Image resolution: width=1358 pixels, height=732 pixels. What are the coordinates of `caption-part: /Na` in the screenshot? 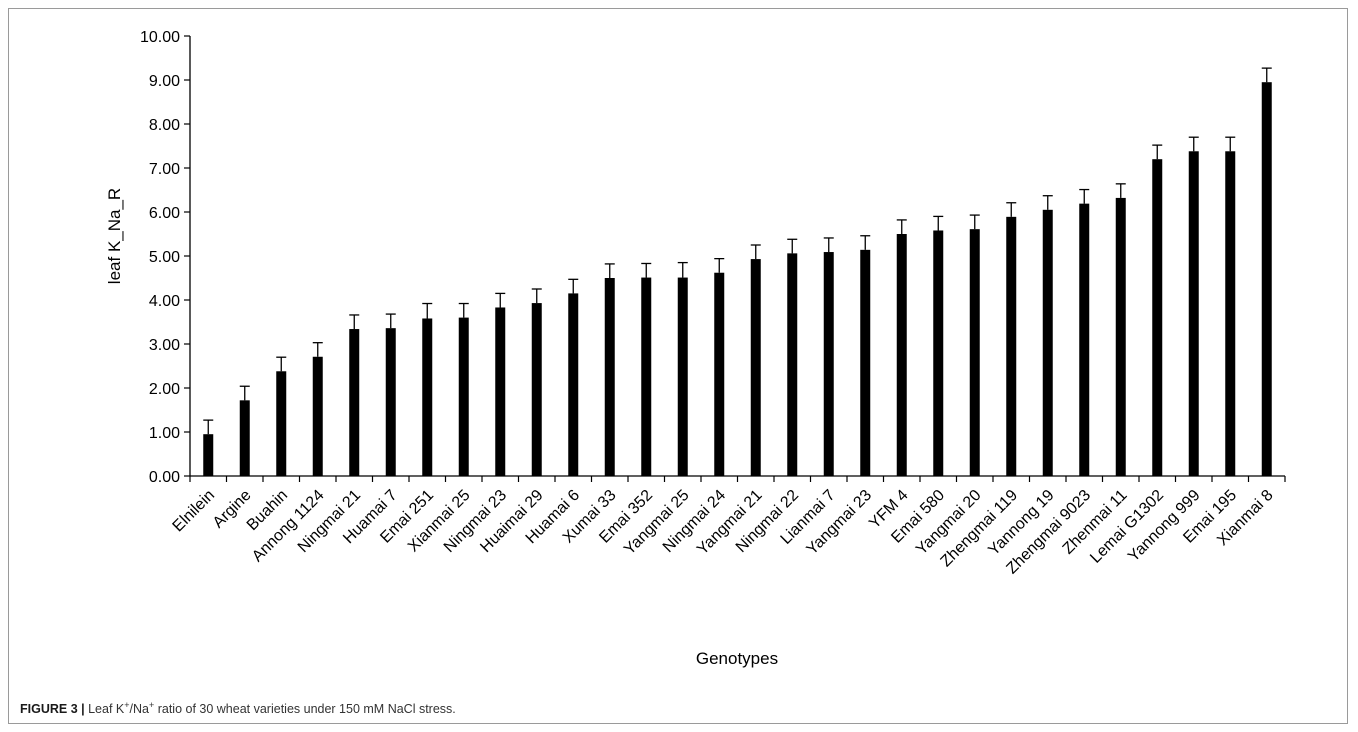 It's located at (139, 709).